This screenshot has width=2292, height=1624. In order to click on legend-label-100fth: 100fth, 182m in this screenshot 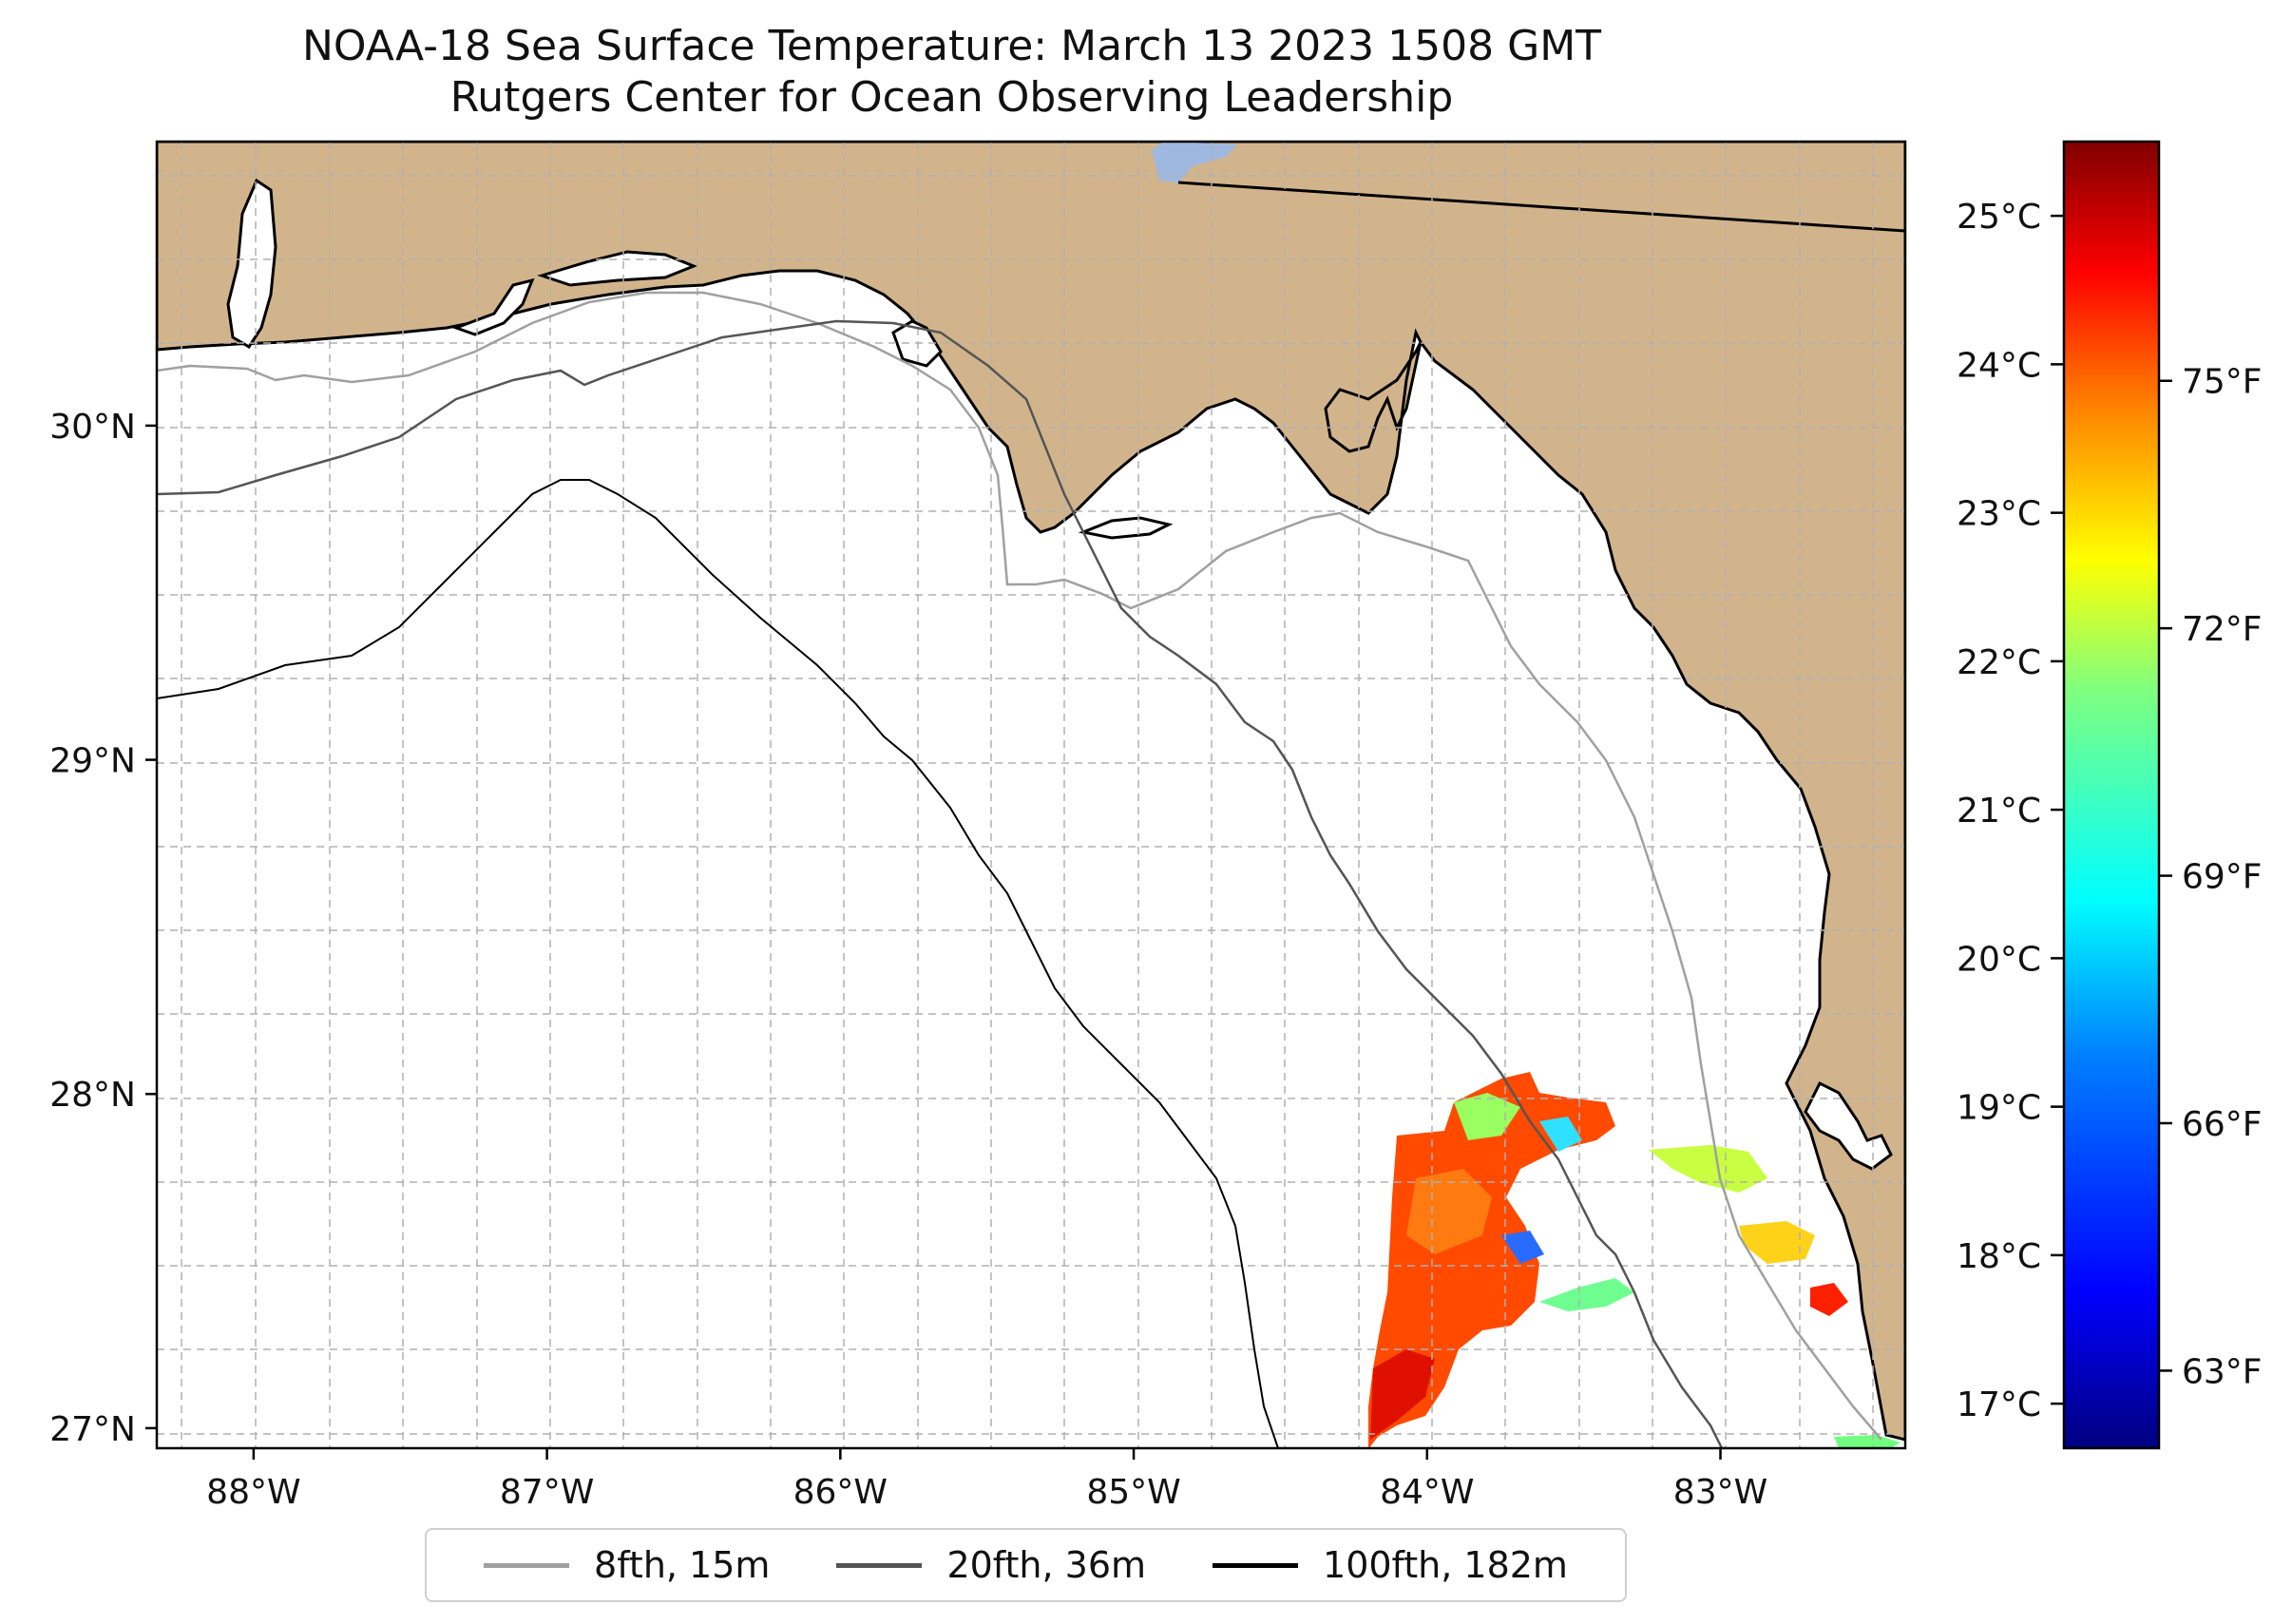, I will do `click(1445, 1565)`.